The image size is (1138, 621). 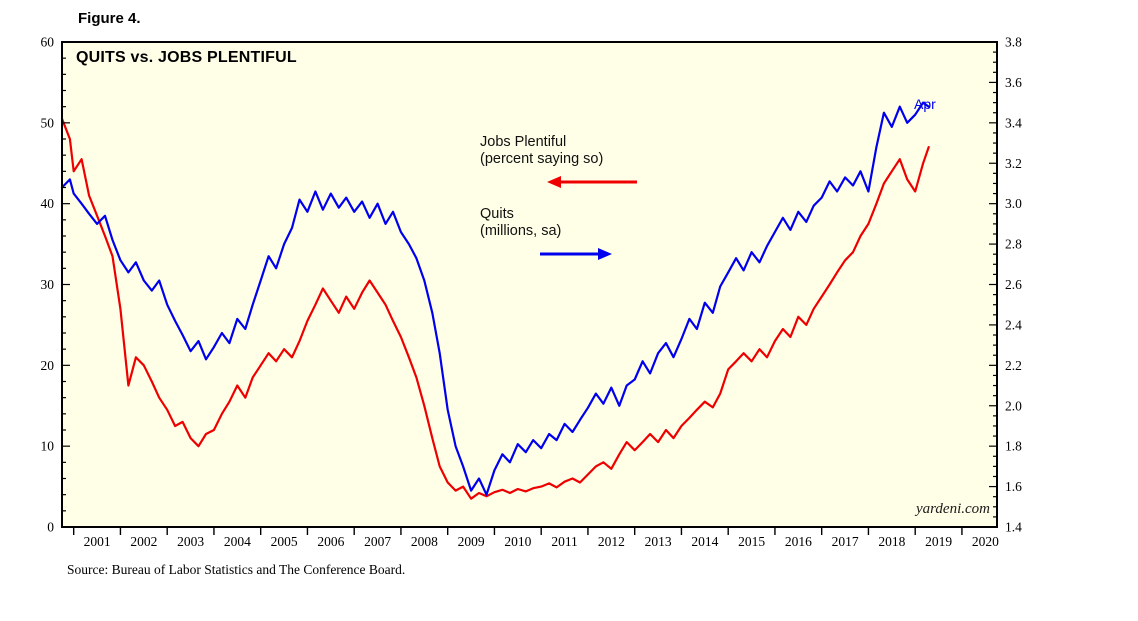 I want to click on jobs-plentiful-left-arrow-icon, so click(x=592, y=182).